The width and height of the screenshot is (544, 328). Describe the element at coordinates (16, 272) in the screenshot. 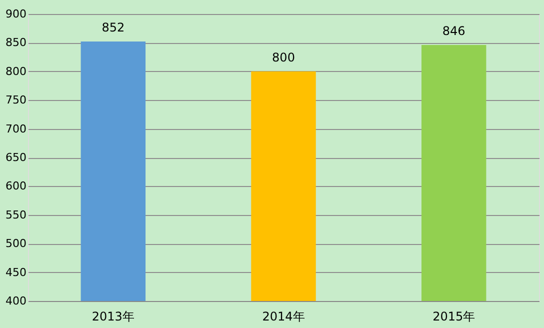

I see `y-tick-label: 450` at that location.